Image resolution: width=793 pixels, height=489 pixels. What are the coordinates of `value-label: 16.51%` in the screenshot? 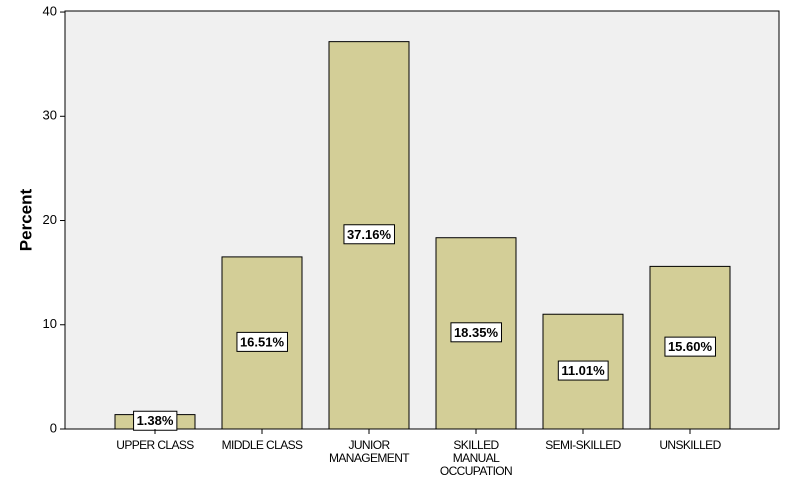 It's located at (262, 341).